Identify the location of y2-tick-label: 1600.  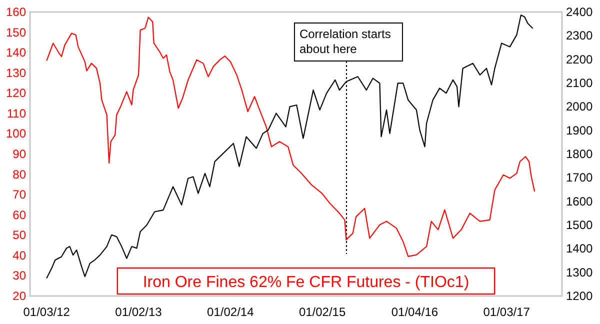
(580, 201).